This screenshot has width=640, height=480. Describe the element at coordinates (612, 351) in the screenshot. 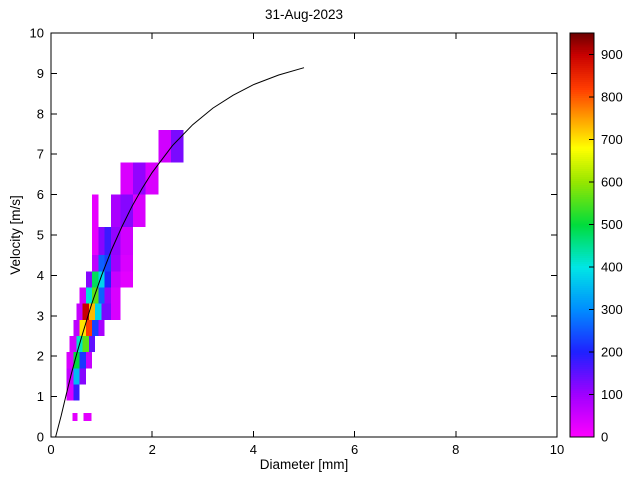

I see `colorbar-tick-label: 200` at that location.